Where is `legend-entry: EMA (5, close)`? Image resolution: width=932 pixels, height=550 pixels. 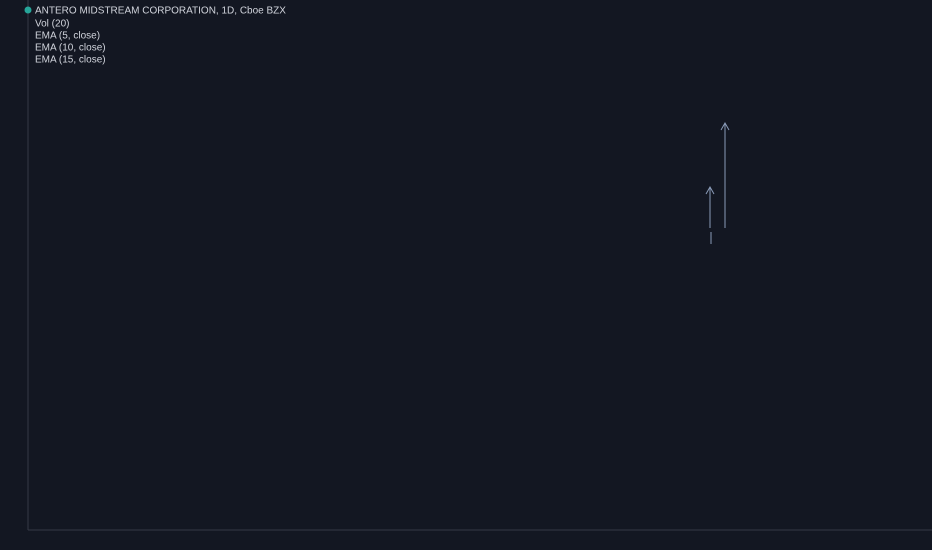
legend-entry: EMA (5, close) is located at coordinates (67, 36).